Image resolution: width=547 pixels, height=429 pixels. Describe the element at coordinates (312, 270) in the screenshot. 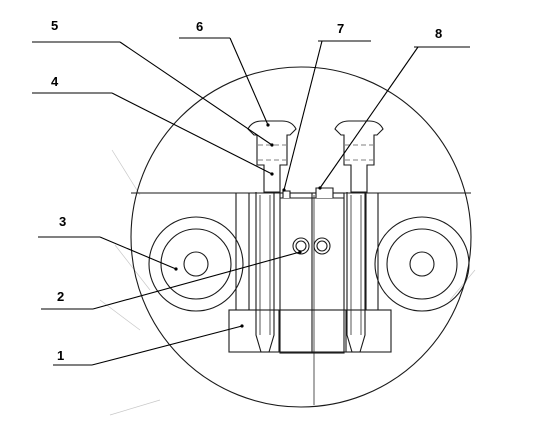

I see `center-block-assembly` at that location.